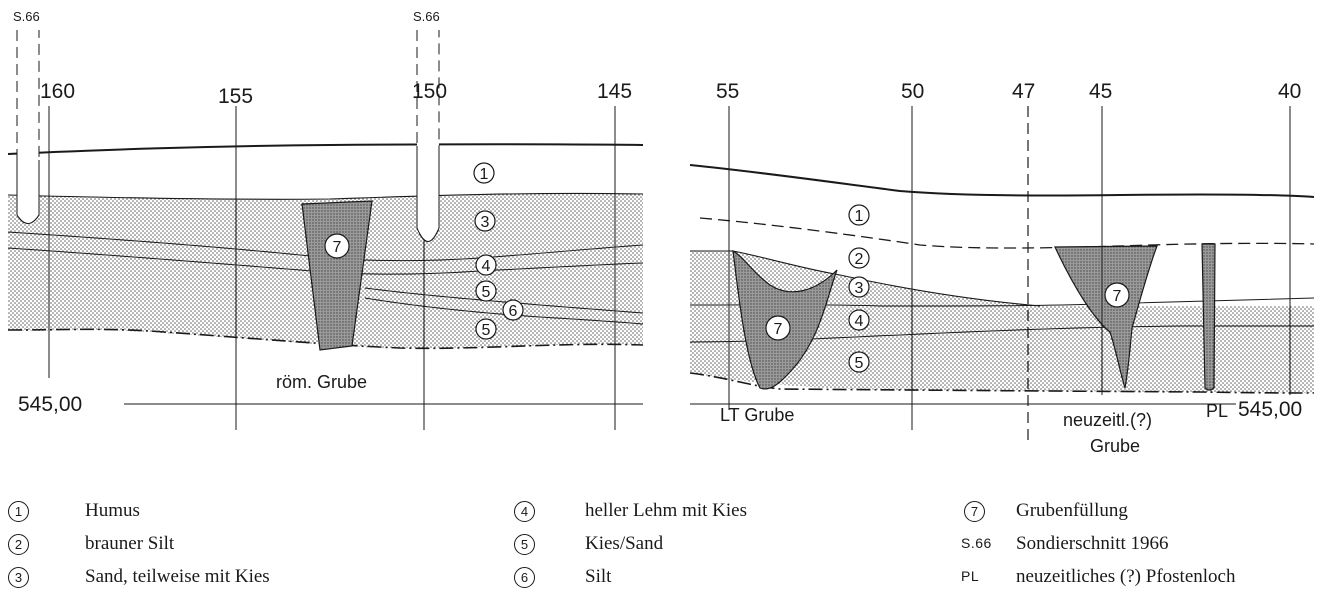 Image resolution: width=1331 pixels, height=596 pixels. I want to click on right-station-label-50: 50, so click(912, 91).